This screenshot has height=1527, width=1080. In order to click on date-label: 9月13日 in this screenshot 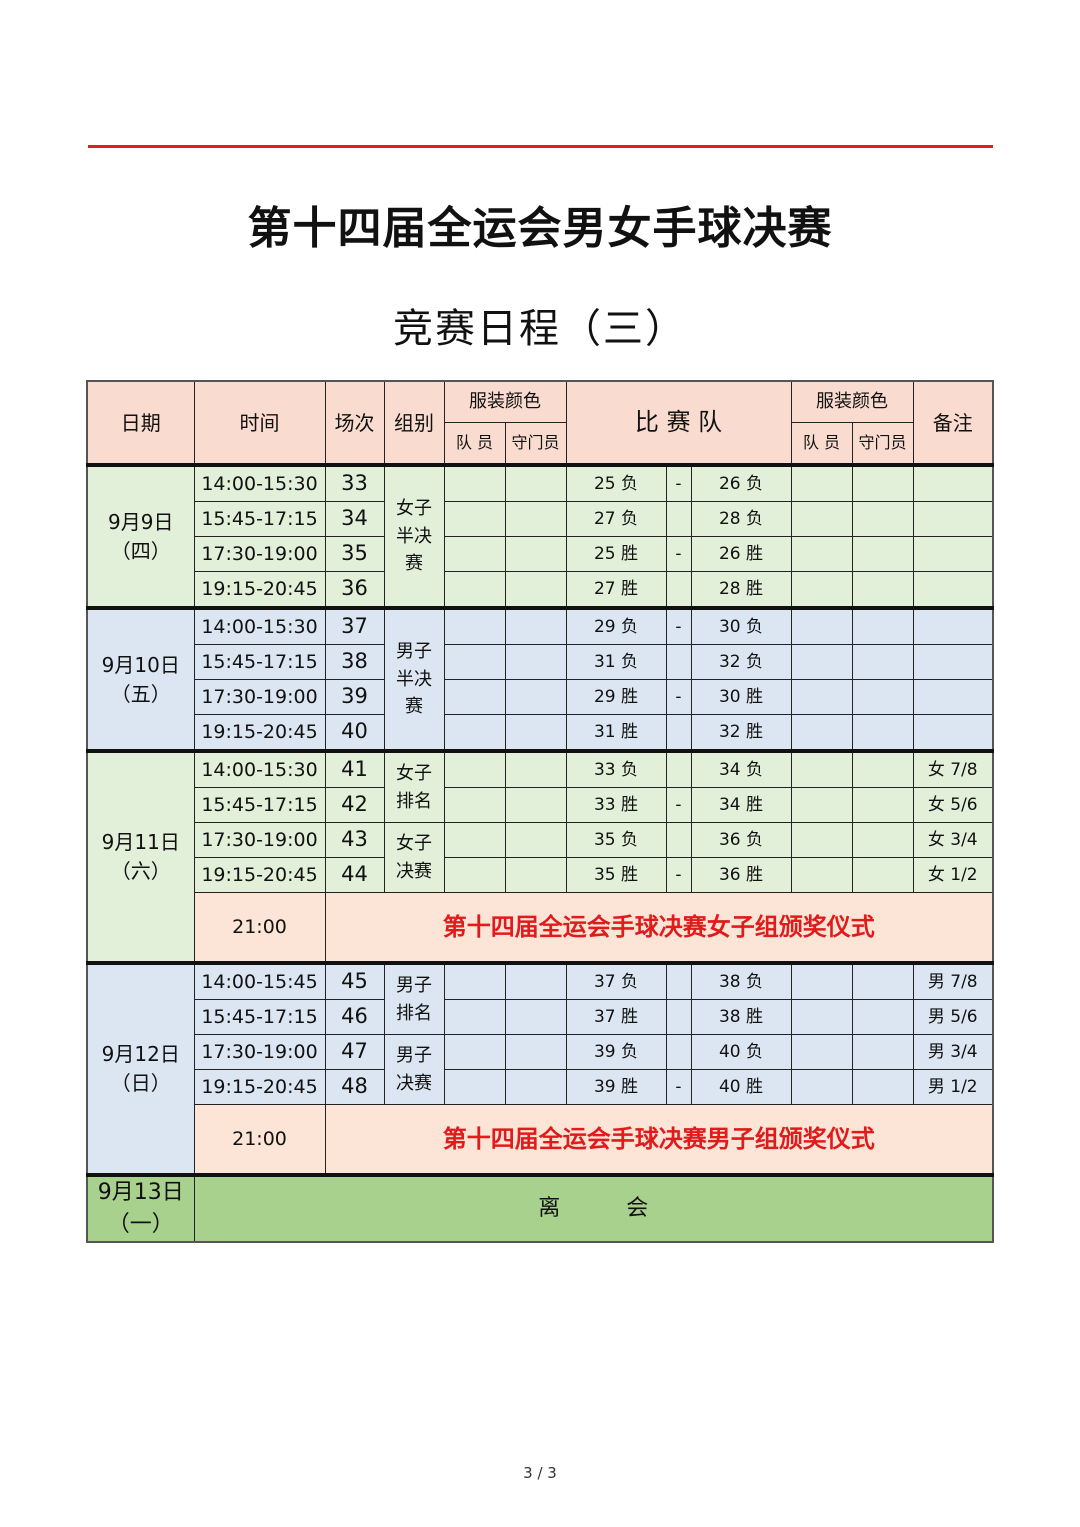, I will do `click(140, 1193)`.